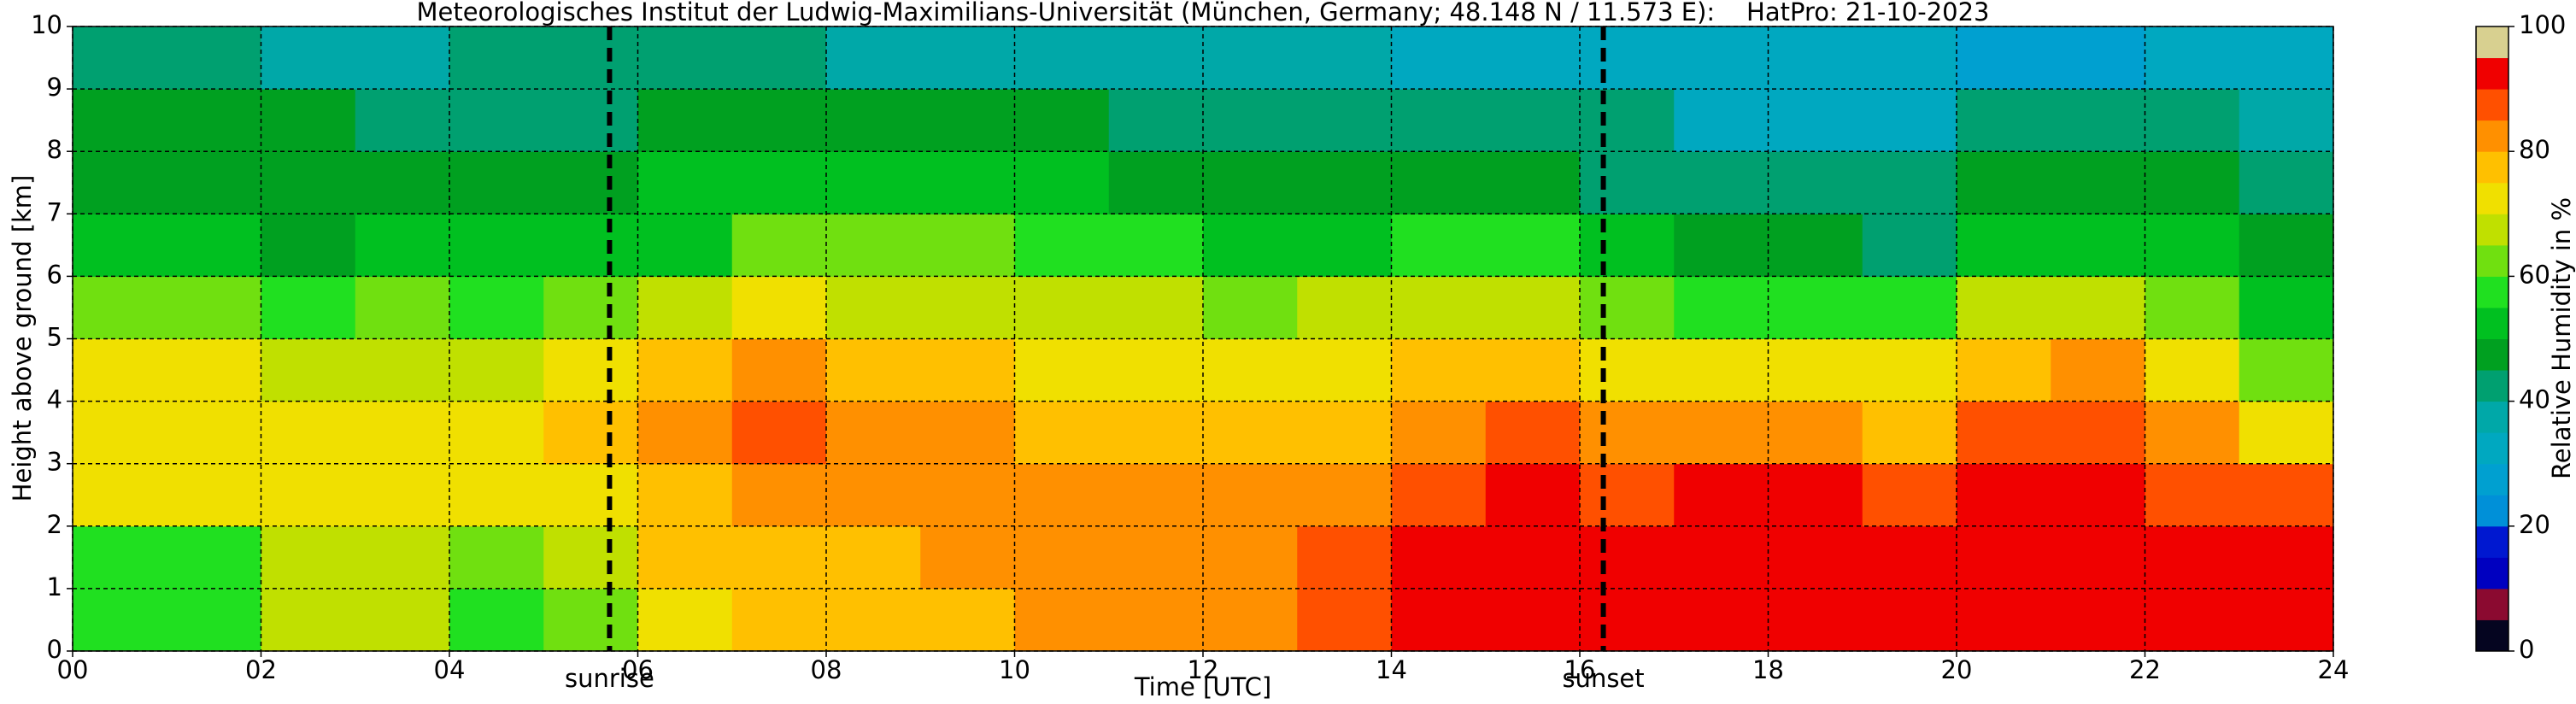  What do you see at coordinates (2145, 669) in the screenshot?
I see `x-tick-label: 22` at bounding box center [2145, 669].